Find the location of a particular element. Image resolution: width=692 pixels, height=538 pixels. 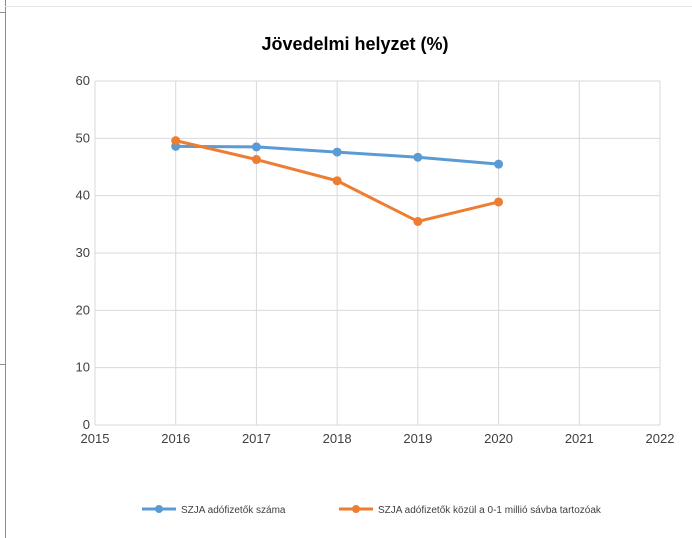

frame-top-border is located at coordinates (348, 6).